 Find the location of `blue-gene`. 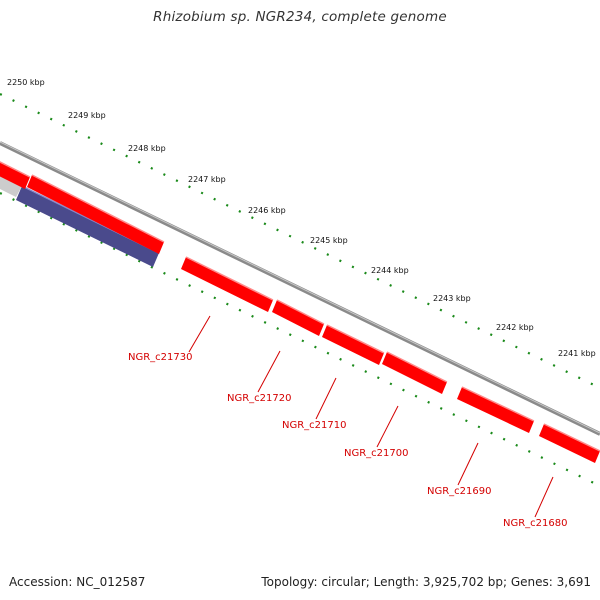

blue-gene is located at coordinates (87, 226).